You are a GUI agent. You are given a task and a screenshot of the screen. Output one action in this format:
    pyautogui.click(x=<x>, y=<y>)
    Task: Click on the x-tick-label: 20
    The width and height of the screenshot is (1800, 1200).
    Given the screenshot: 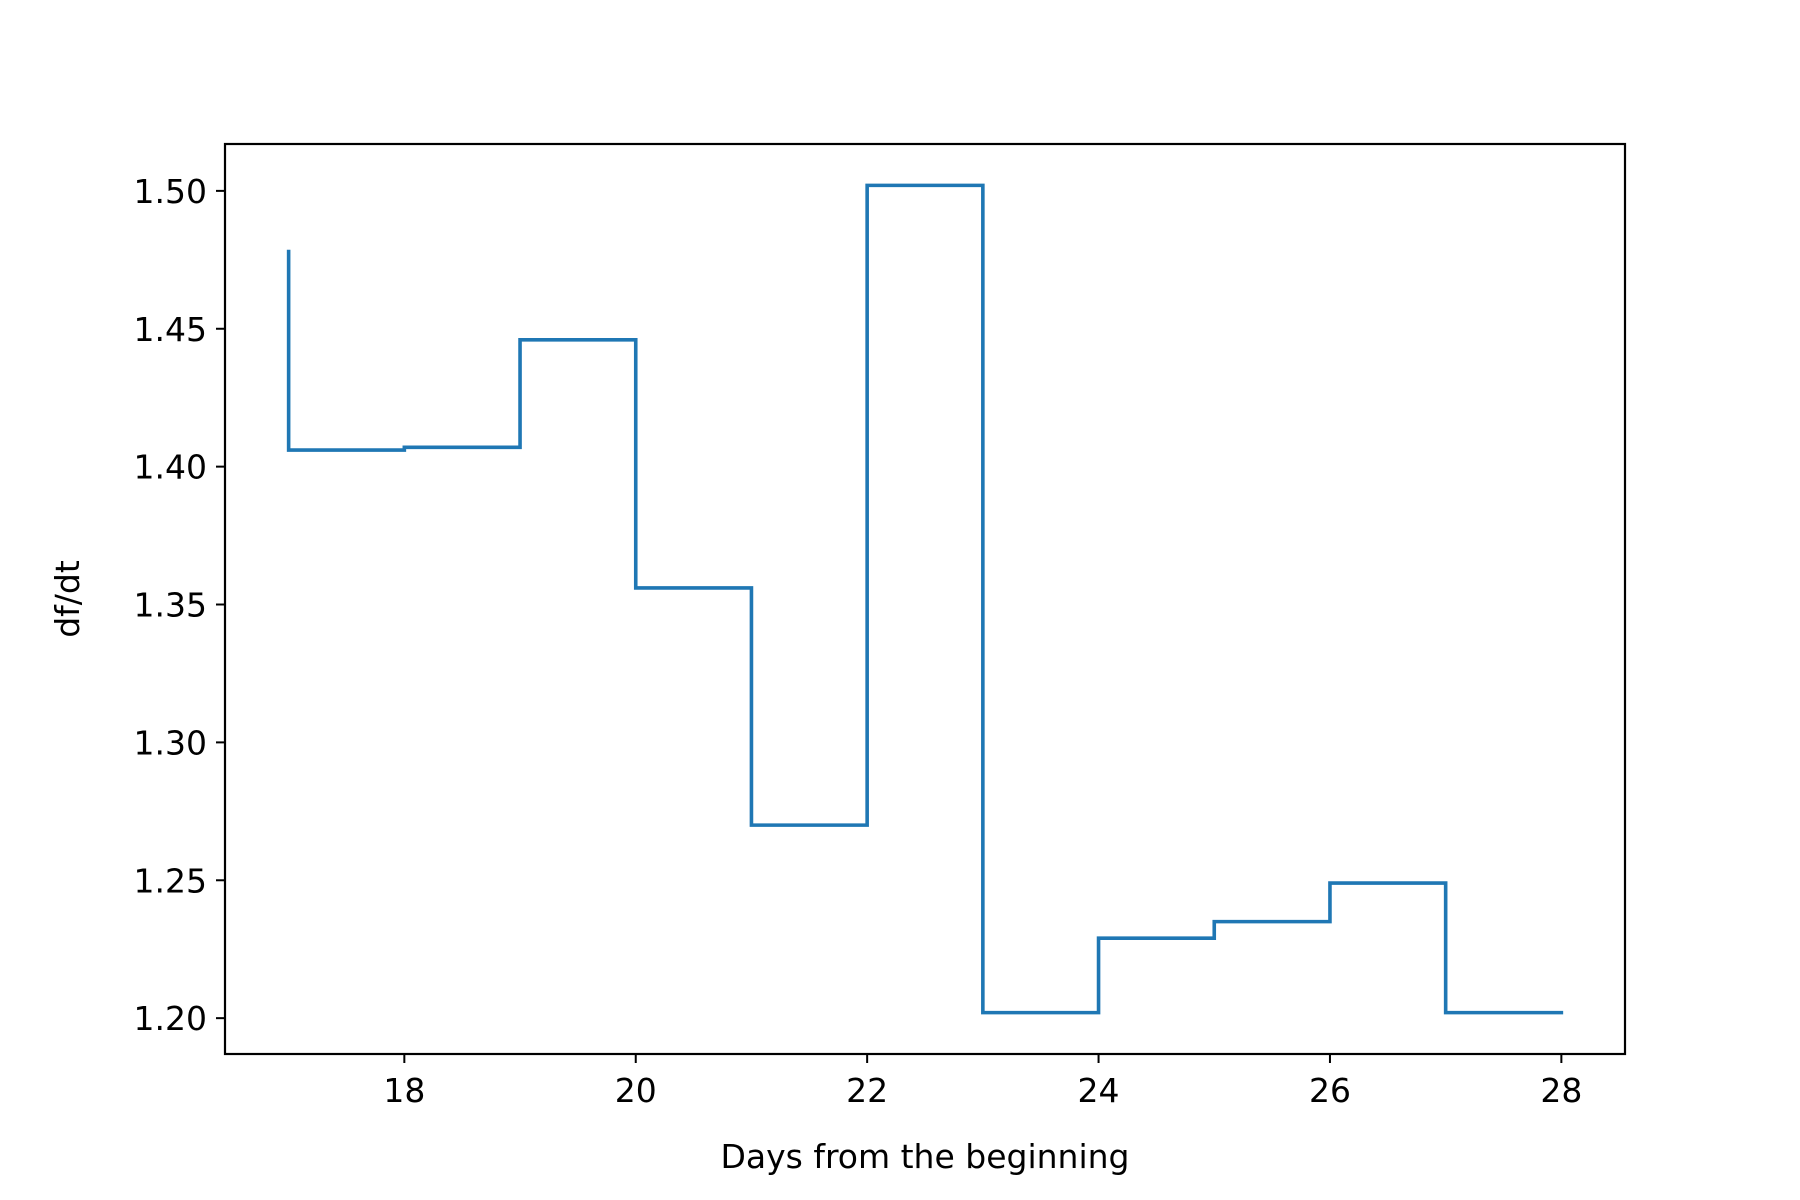 What is the action you would take?
    pyautogui.click(x=636, y=1090)
    